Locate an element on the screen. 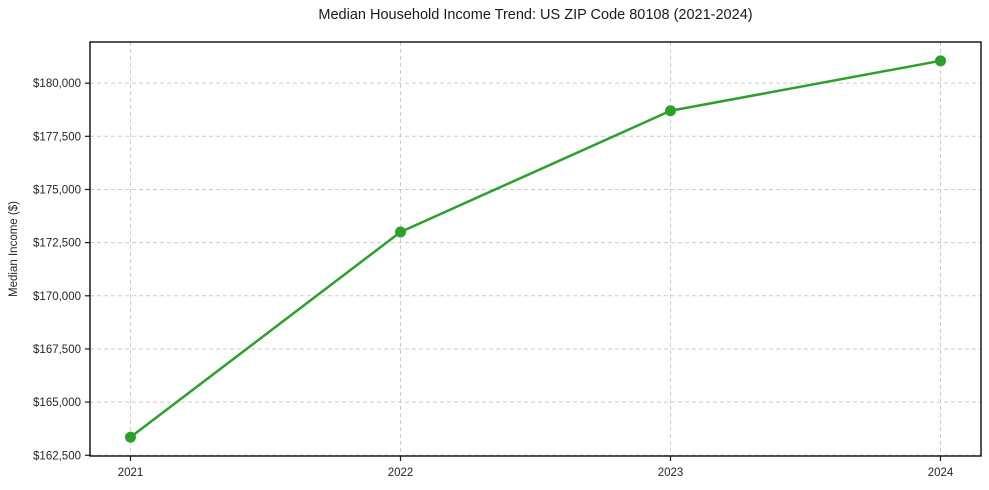 The image size is (989, 490). data-point-2021 is located at coordinates (130, 437).